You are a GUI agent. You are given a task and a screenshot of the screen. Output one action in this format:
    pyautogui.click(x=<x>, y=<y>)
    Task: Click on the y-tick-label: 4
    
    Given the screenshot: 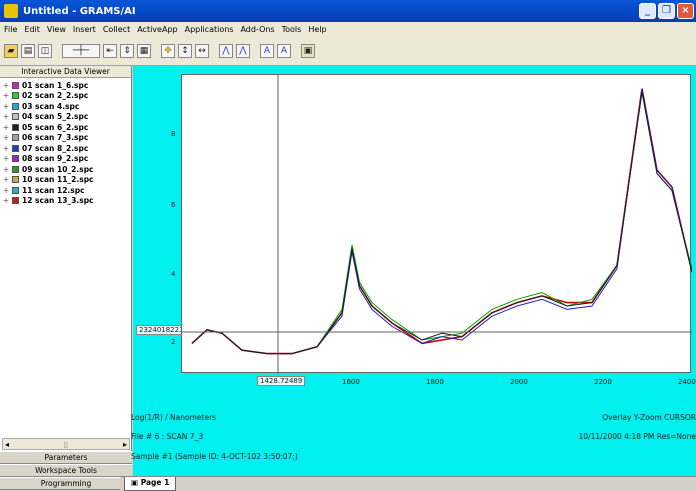 What is the action you would take?
    pyautogui.click(x=173, y=274)
    